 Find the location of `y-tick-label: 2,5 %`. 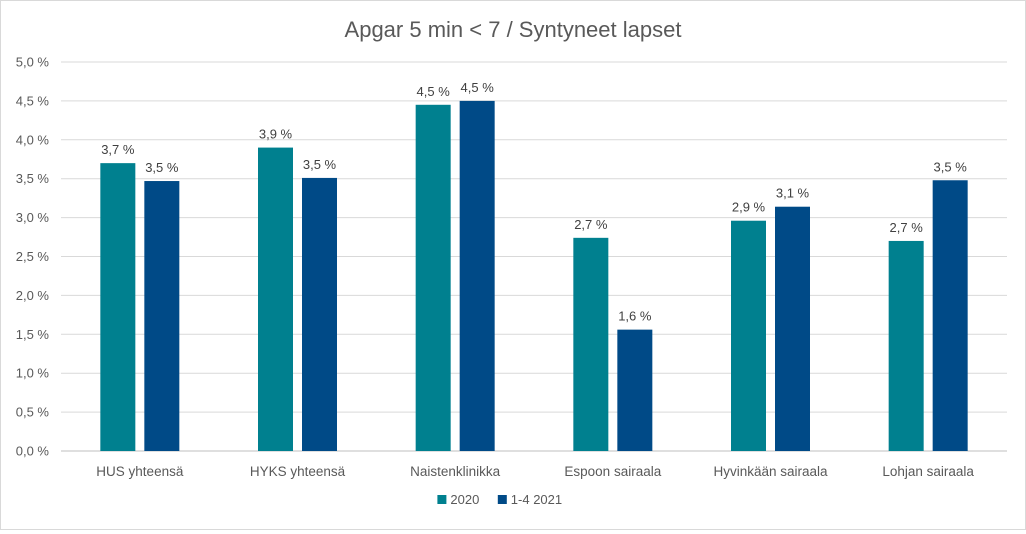

y-tick-label: 2,5 % is located at coordinates (33, 256).